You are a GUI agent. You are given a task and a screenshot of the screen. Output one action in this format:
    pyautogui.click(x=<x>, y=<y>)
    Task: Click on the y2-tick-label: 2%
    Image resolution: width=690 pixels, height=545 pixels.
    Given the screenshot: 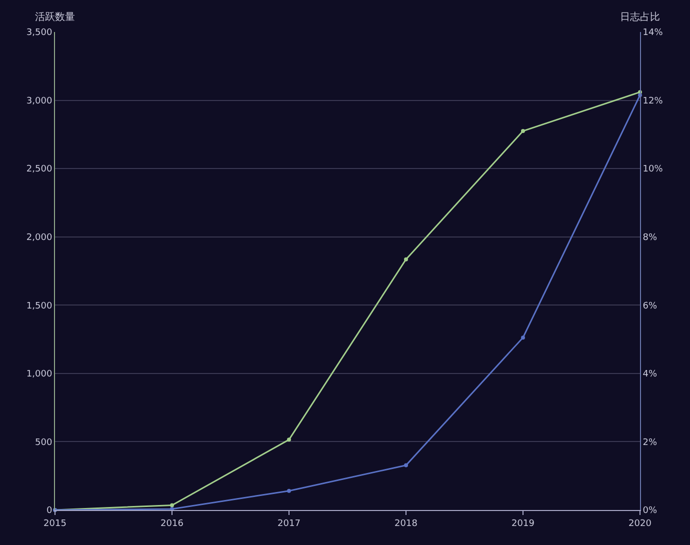 What is the action you would take?
    pyautogui.click(x=650, y=443)
    